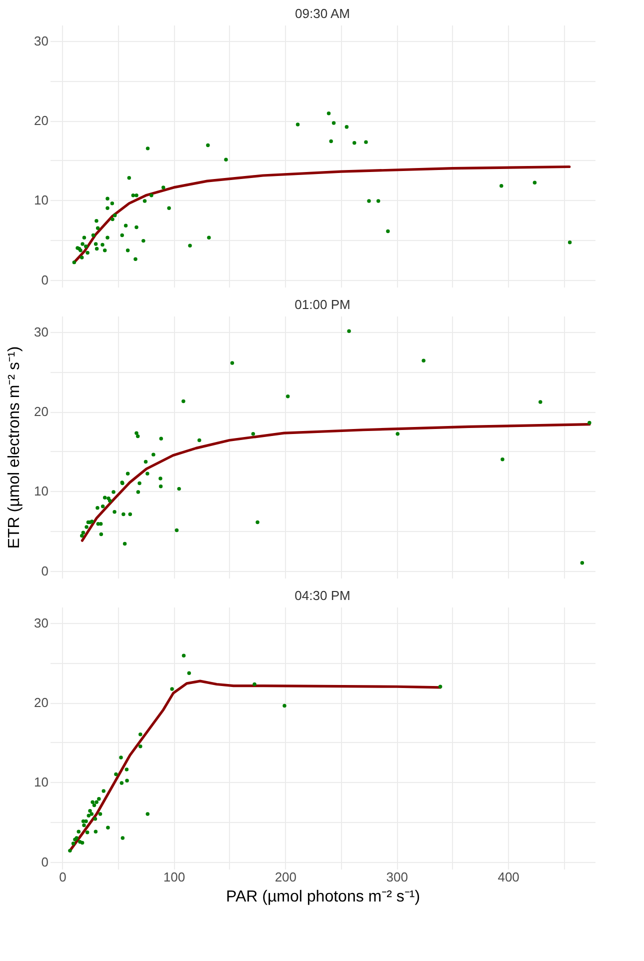 The height and width of the screenshot is (961, 644). What do you see at coordinates (174, 877) in the screenshot?
I see `x-tick-label: 100` at bounding box center [174, 877].